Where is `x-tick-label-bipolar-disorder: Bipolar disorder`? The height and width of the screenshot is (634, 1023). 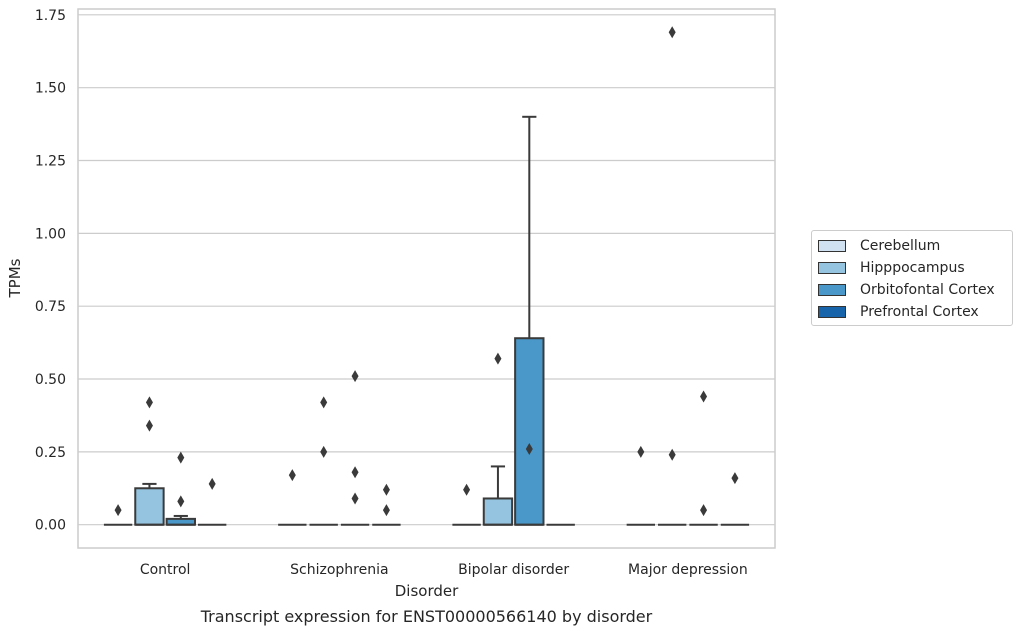
x-tick-label-bipolar-disorder: Bipolar disorder is located at coordinates (513, 570).